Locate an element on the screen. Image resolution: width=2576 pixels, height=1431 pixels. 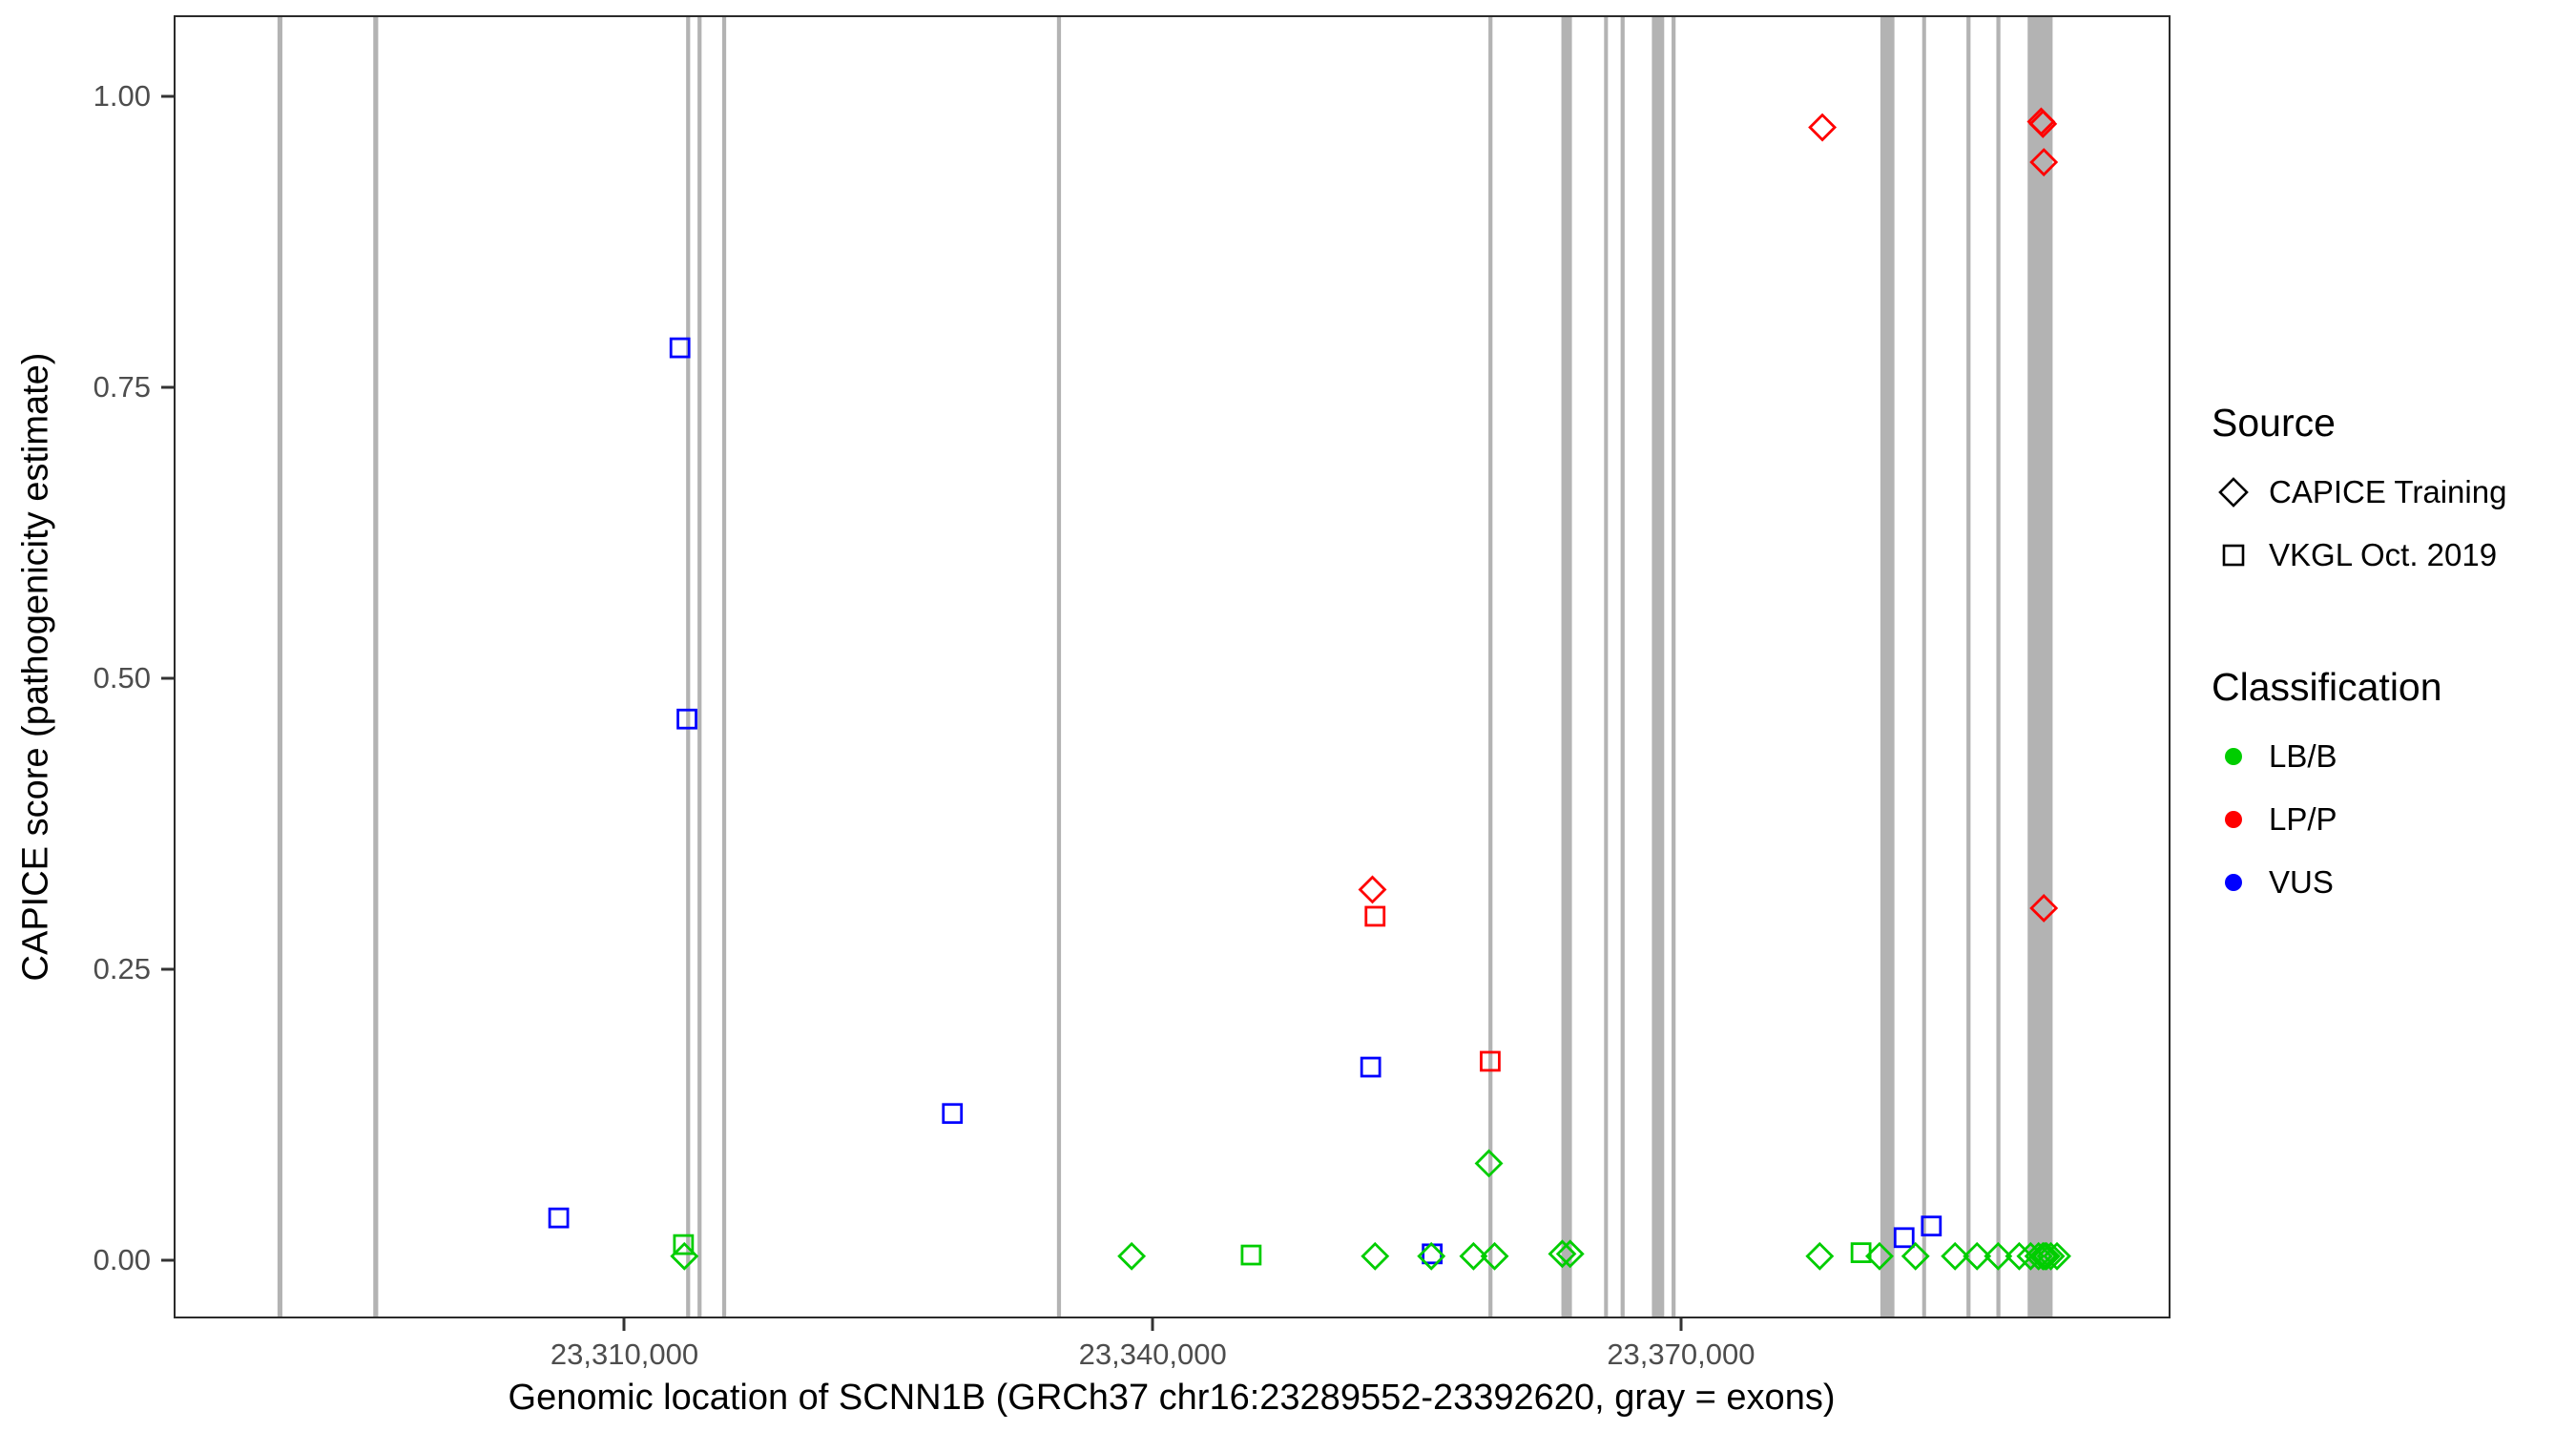
legend-label-capice-training: CAPICE Training is located at coordinates (2388, 491).